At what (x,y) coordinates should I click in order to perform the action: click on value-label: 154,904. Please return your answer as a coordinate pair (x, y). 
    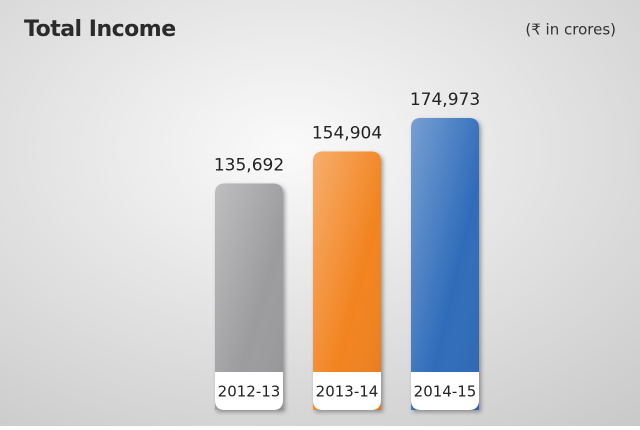
    Looking at the image, I should click on (347, 133).